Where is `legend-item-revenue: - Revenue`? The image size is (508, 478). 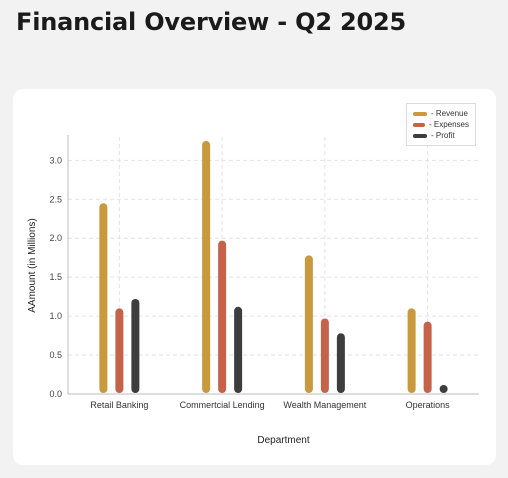 legend-item-revenue: - Revenue is located at coordinates (441, 113).